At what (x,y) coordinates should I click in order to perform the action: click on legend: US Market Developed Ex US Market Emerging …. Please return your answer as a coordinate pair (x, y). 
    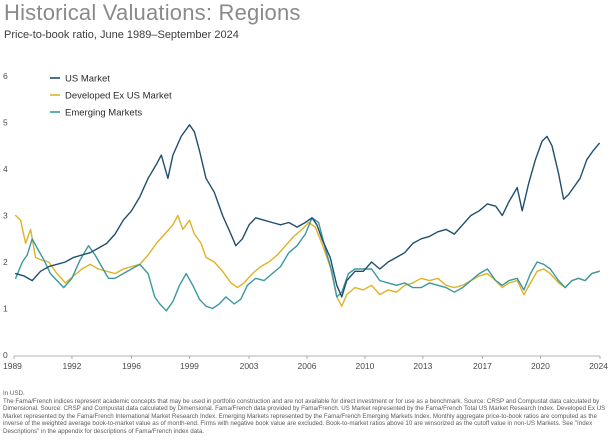
    Looking at the image, I should click on (111, 96).